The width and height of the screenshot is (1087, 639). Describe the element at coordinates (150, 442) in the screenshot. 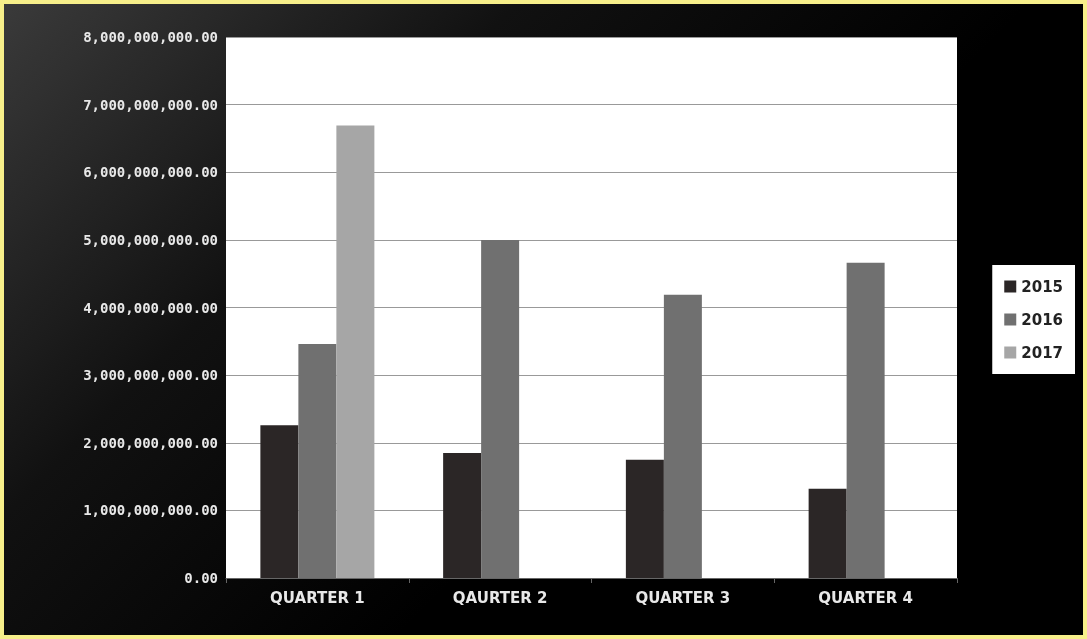

I see `y-tick-label: 2,000,000,000.00` at that location.